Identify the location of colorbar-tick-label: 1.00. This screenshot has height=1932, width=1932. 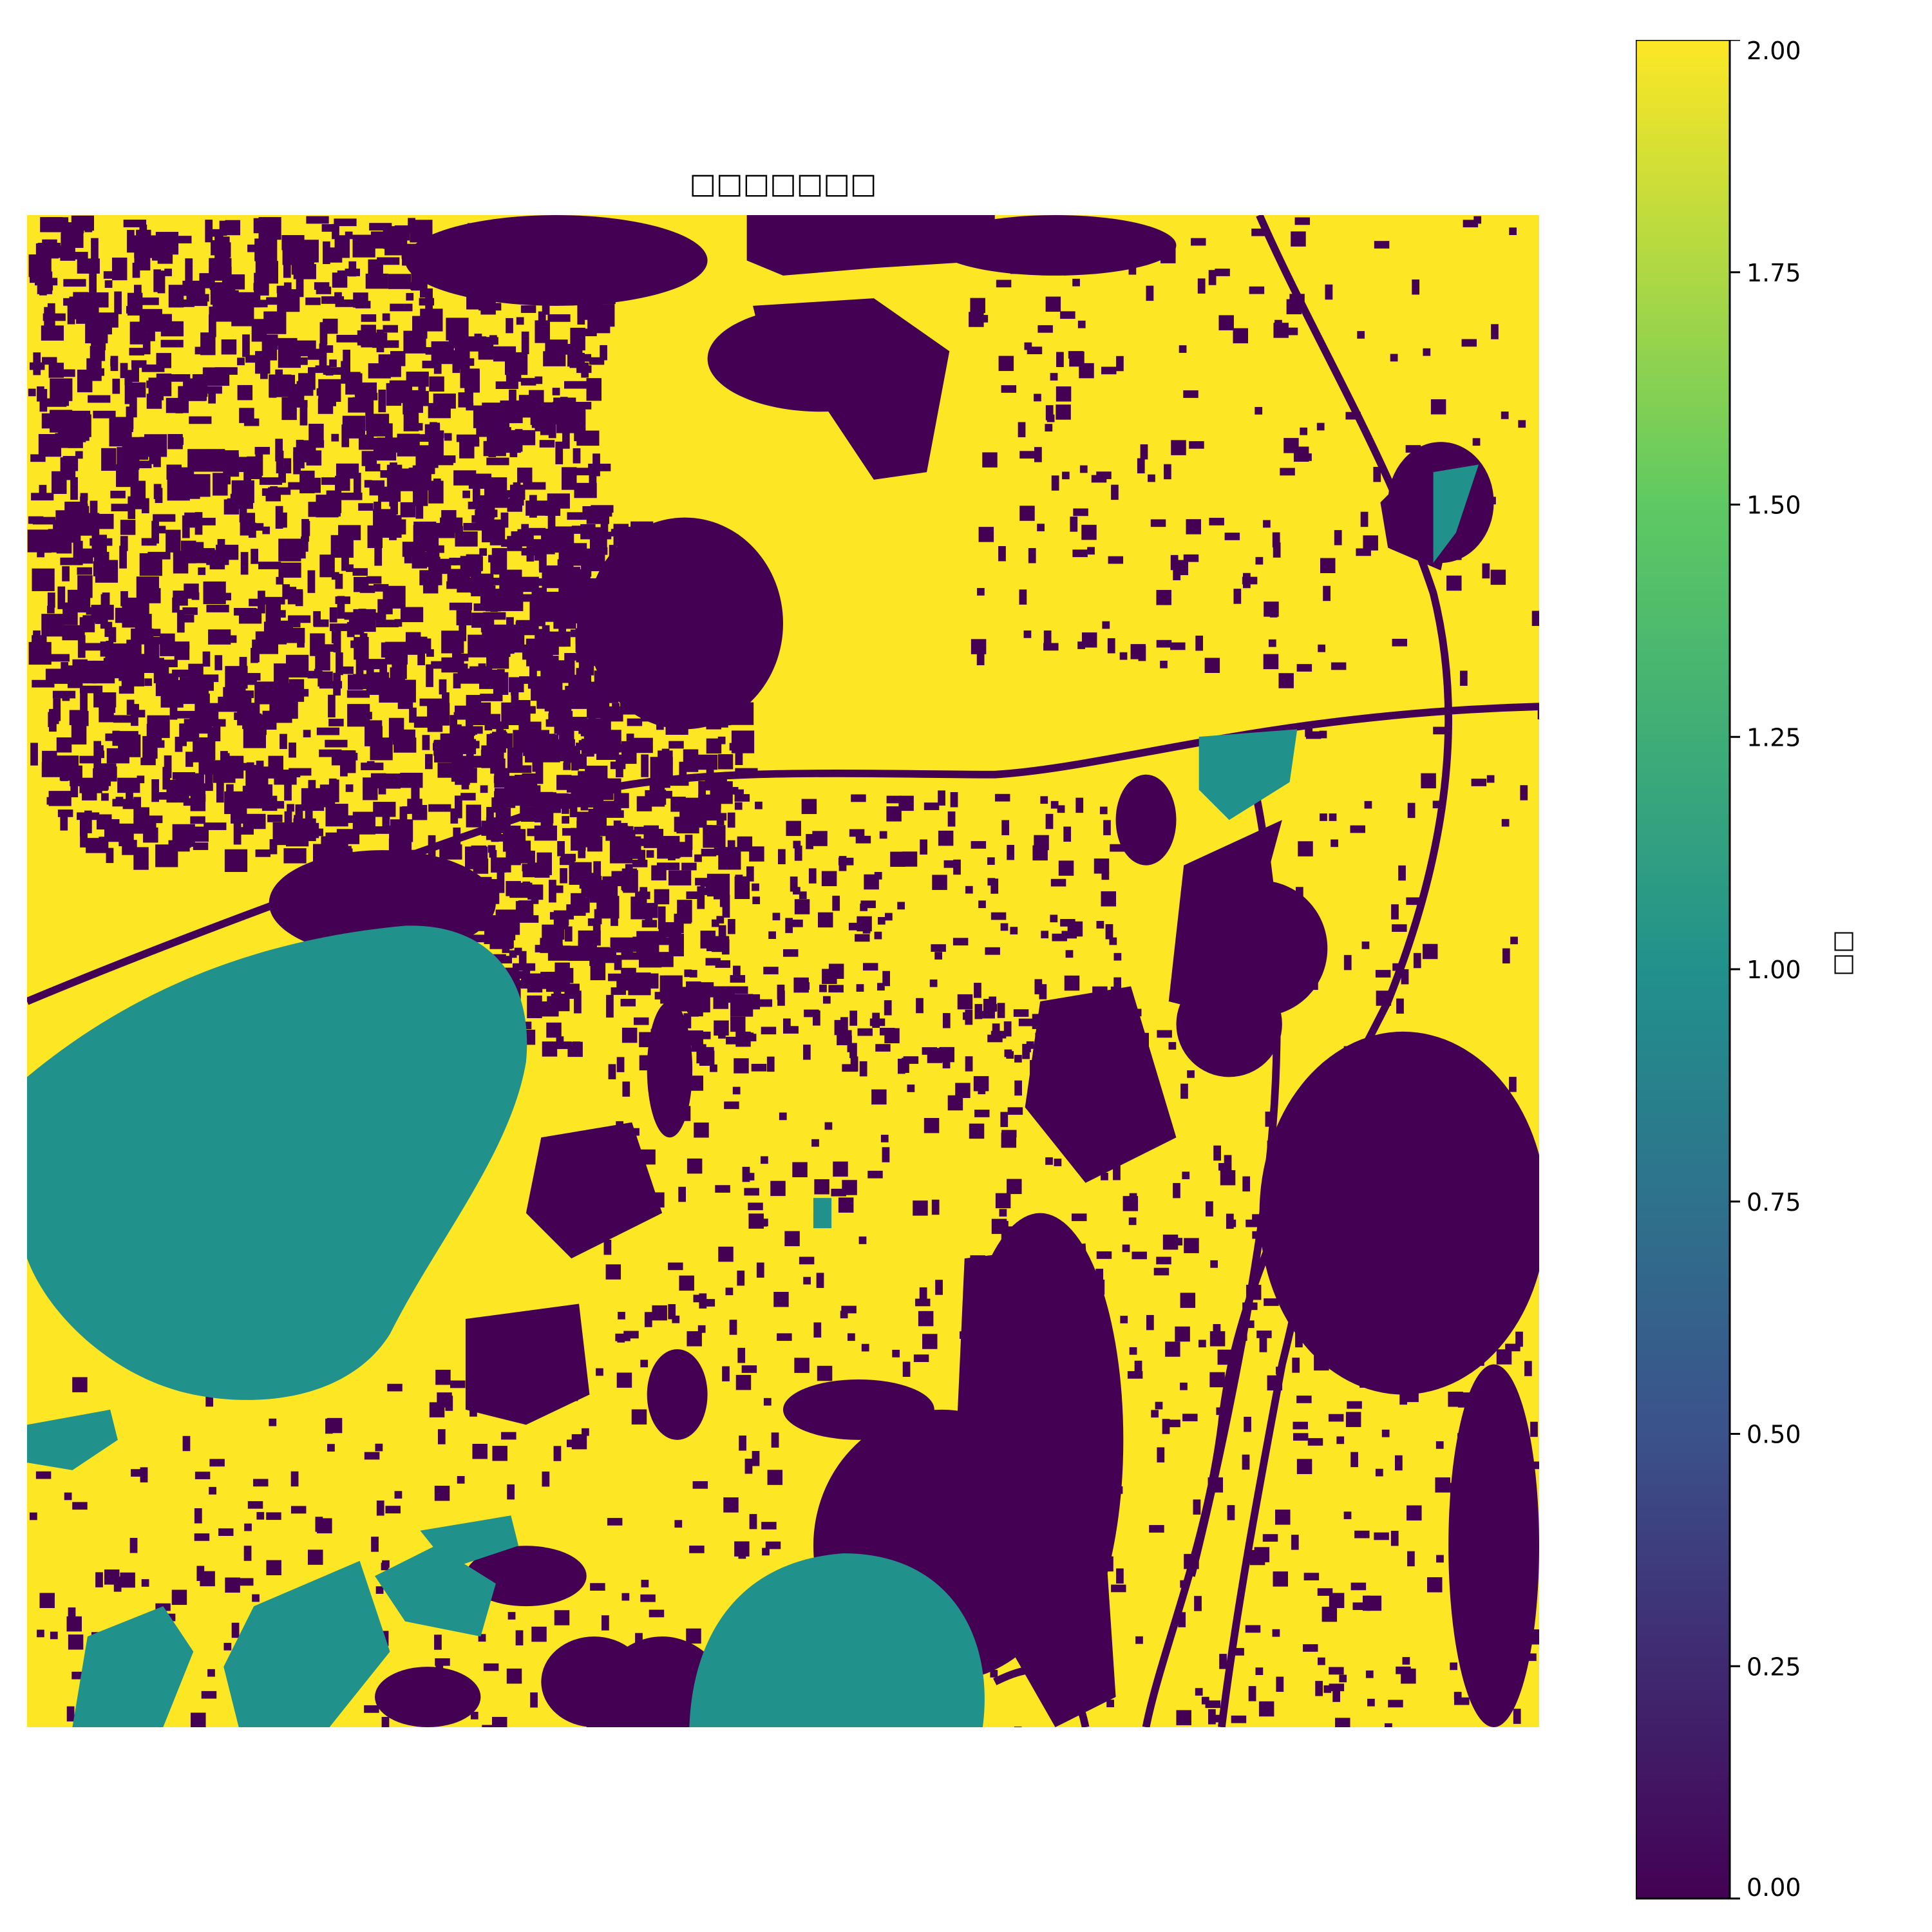
(1774, 970).